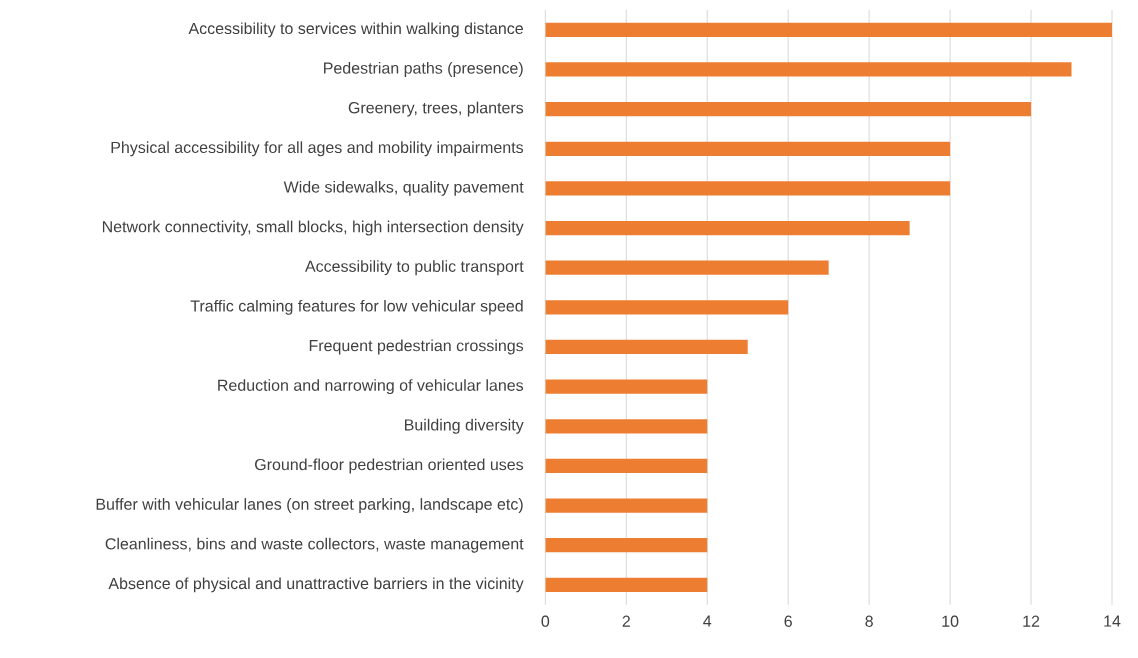 The width and height of the screenshot is (1138, 658). Describe the element at coordinates (436, 109) in the screenshot. I see `y-tick-label: Greenery, trees, planters` at that location.